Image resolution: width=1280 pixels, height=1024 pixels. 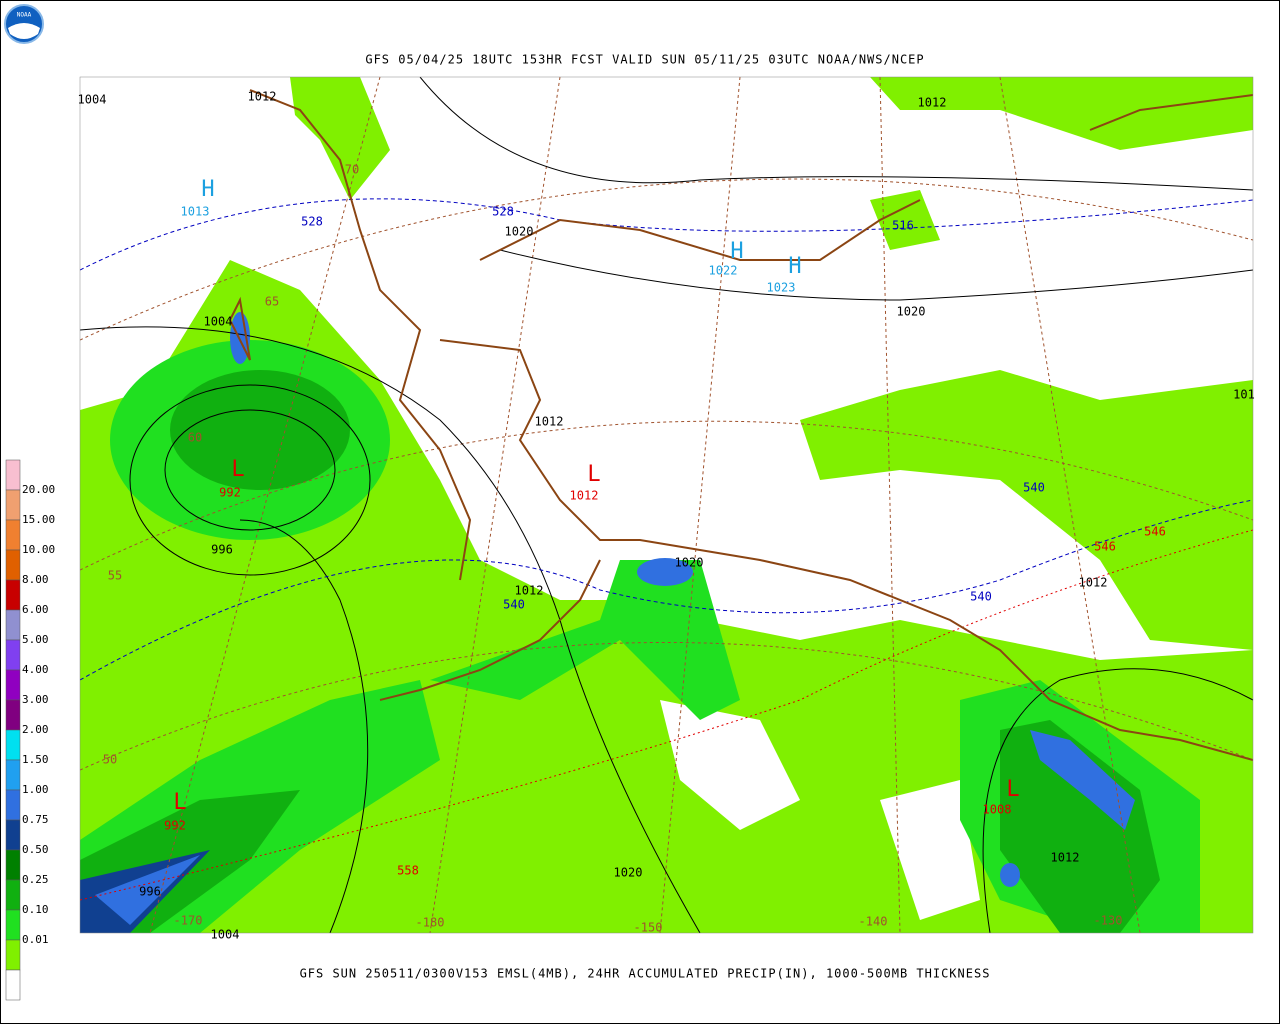 What do you see at coordinates (352, 170) in the screenshot?
I see `contour-label: 70` at bounding box center [352, 170].